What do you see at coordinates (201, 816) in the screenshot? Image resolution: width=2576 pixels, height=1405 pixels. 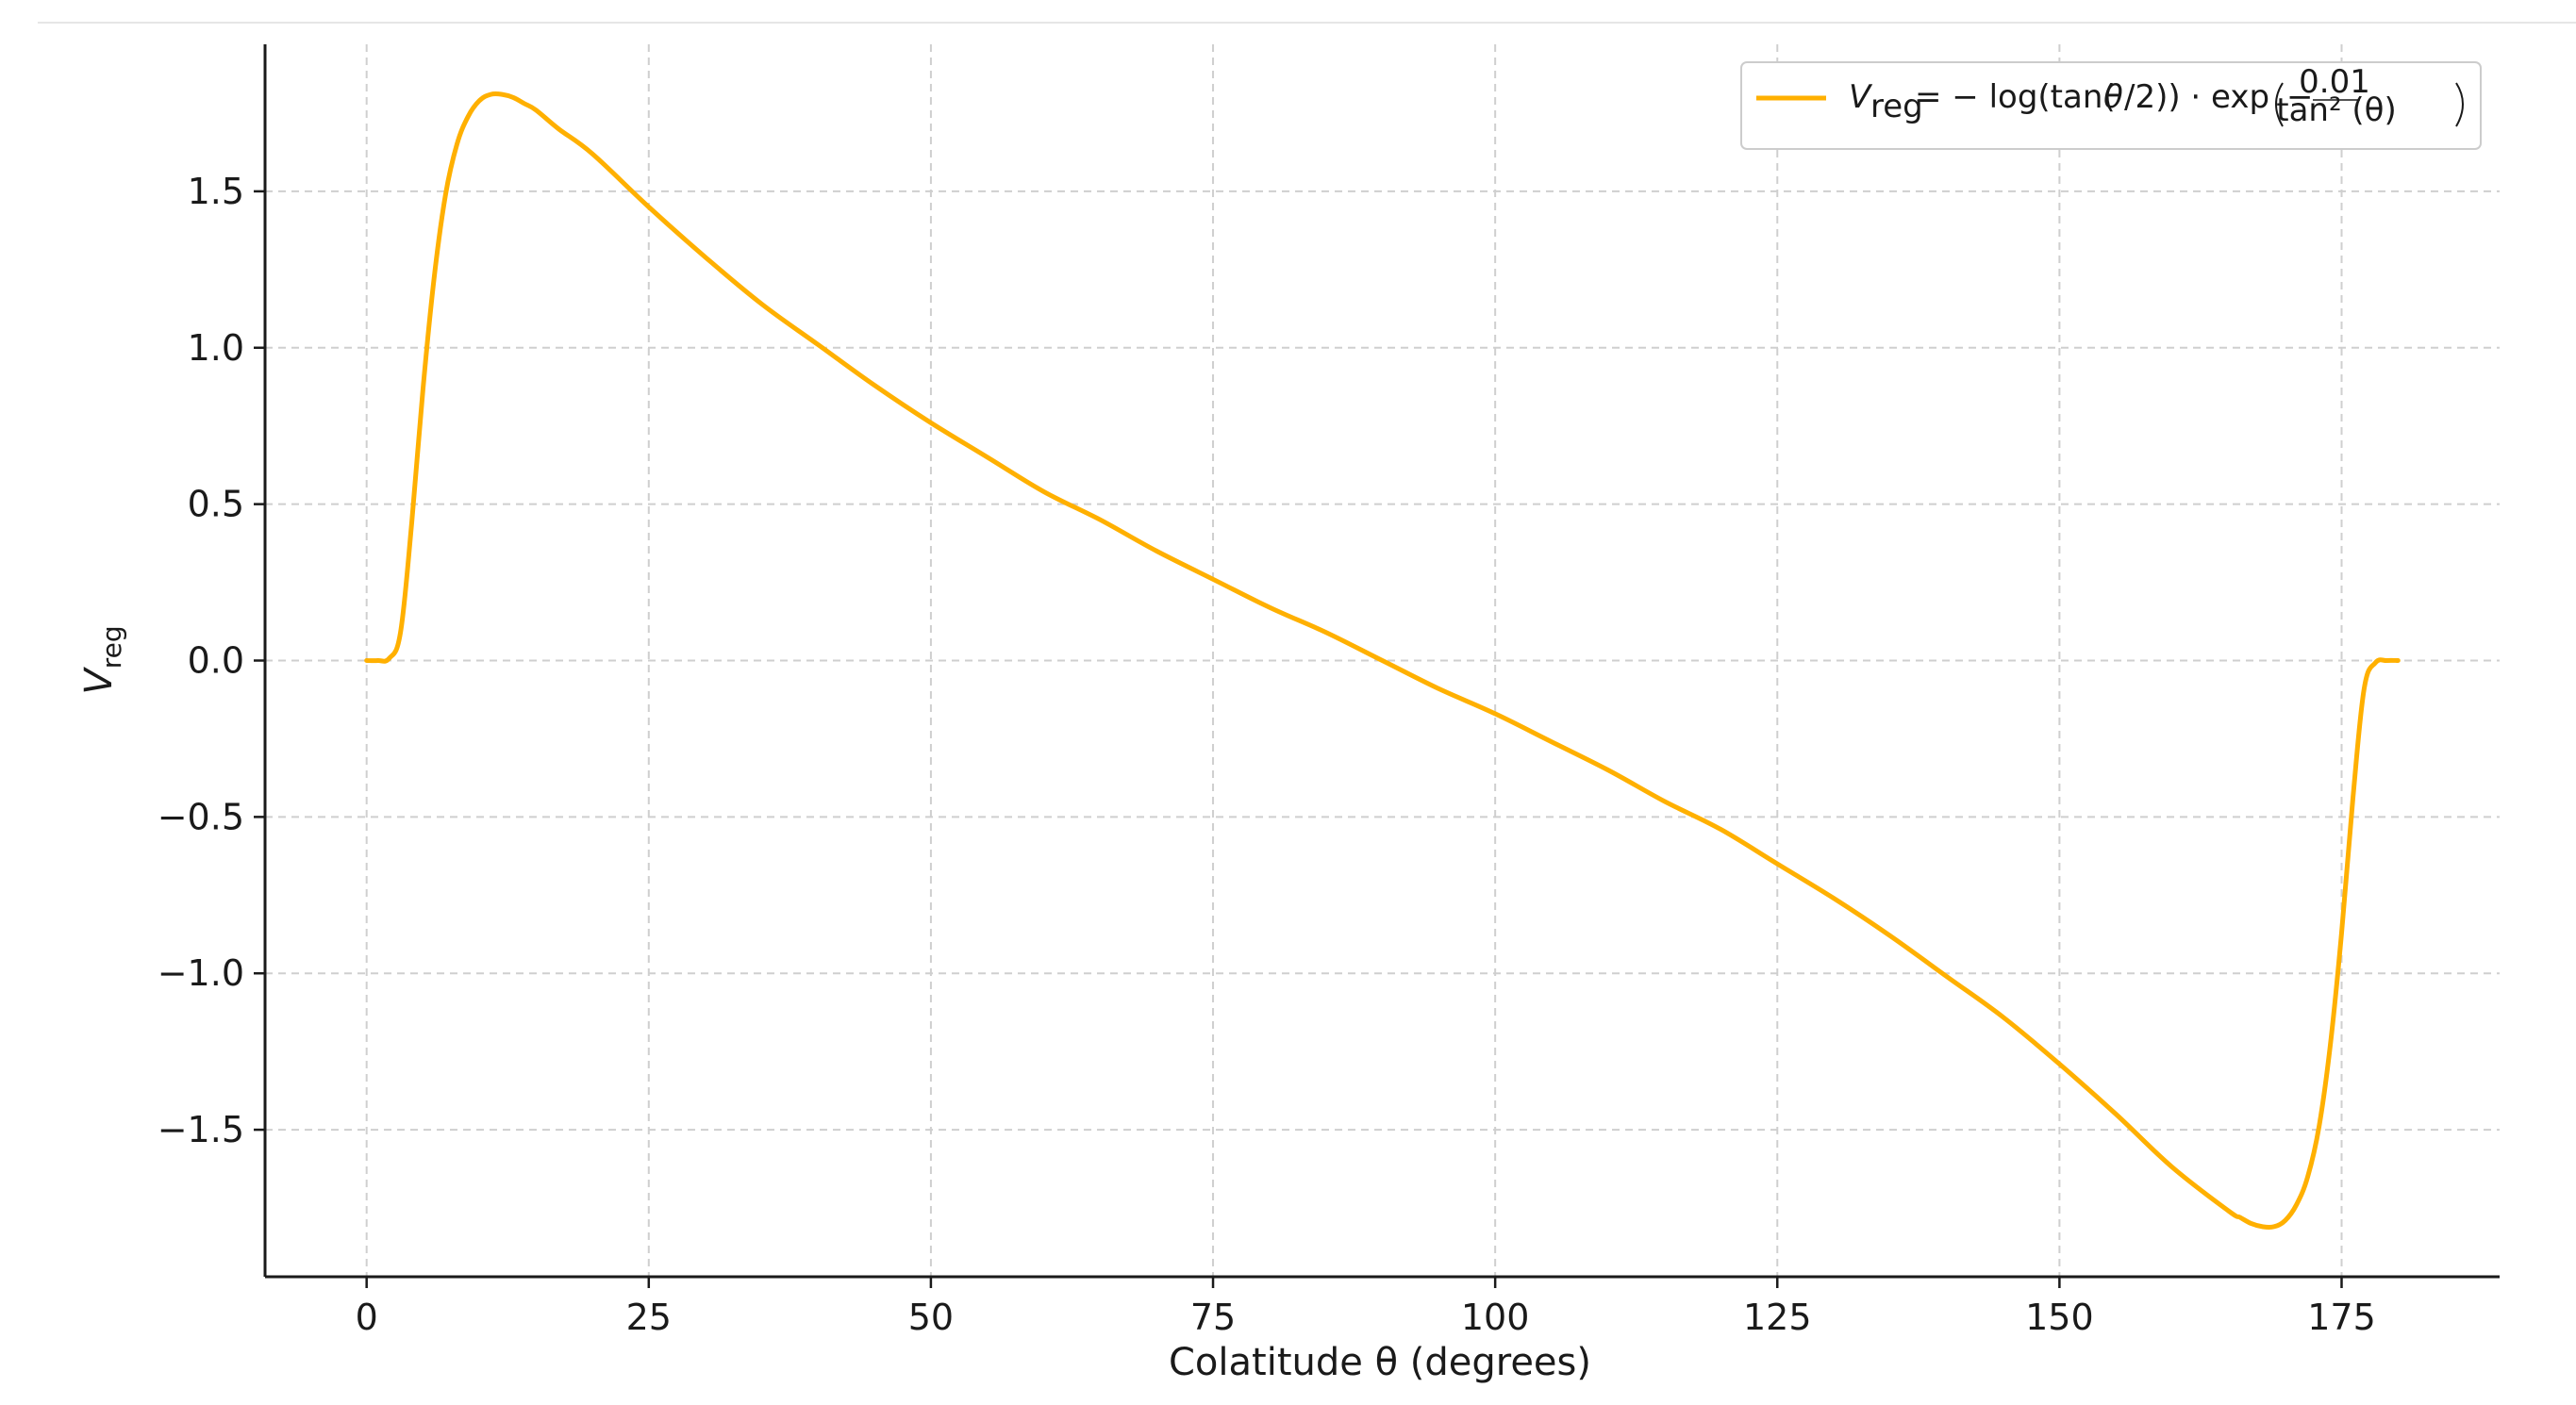 I see `y-tick-label: −0.5` at bounding box center [201, 816].